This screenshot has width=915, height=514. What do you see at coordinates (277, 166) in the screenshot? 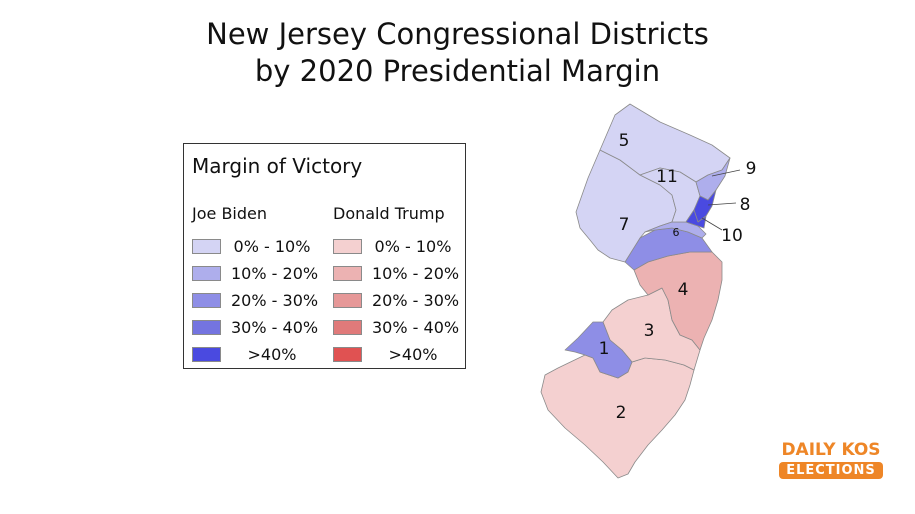
I see `legend-title: Margin of Victory` at bounding box center [277, 166].